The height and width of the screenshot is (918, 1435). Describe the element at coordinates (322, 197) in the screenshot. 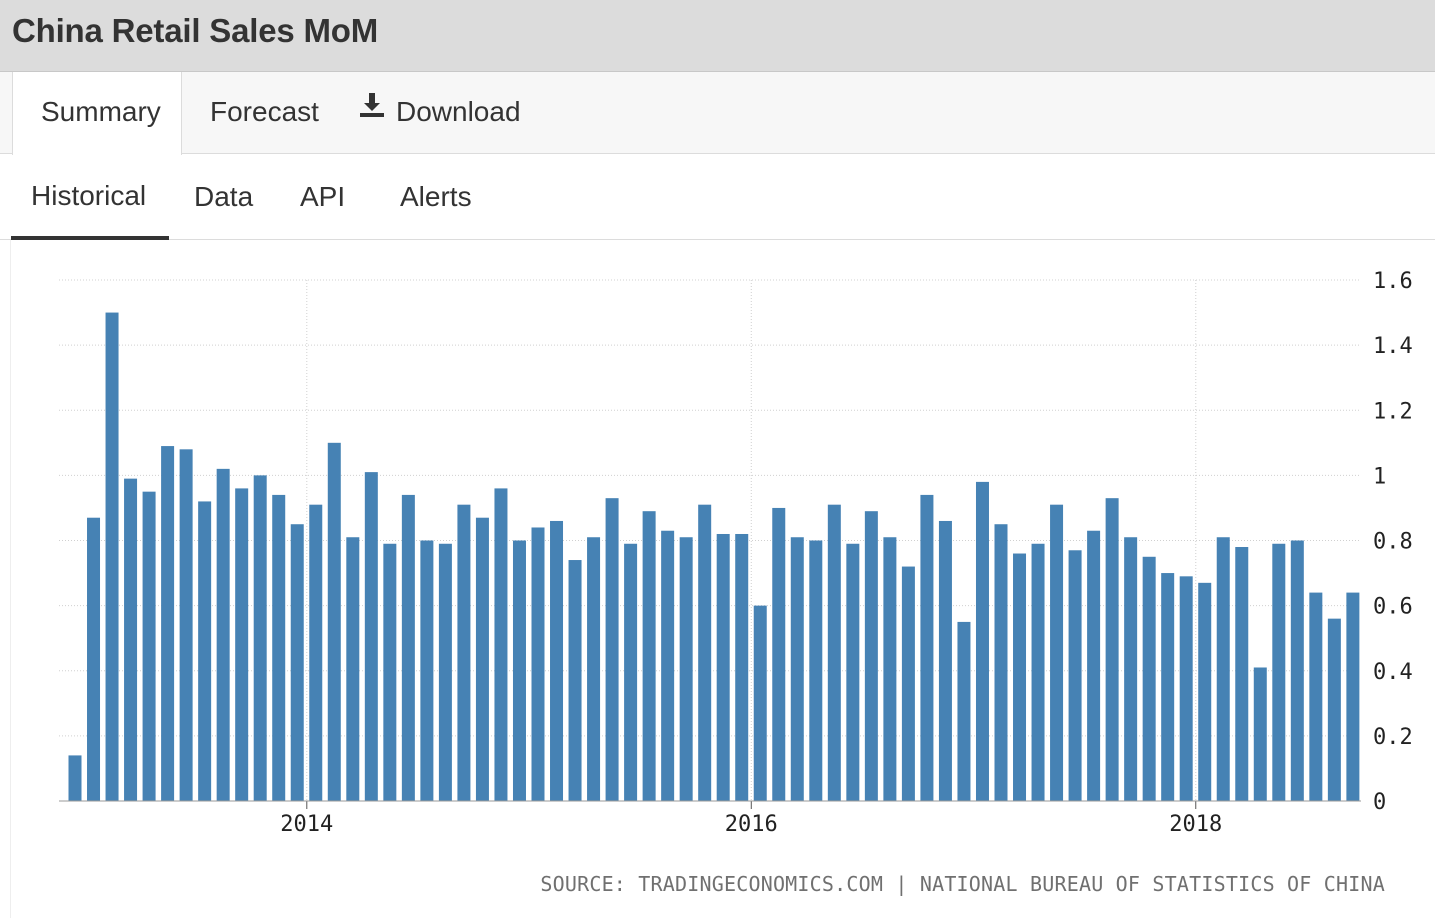

I see `tab-api: API` at that location.